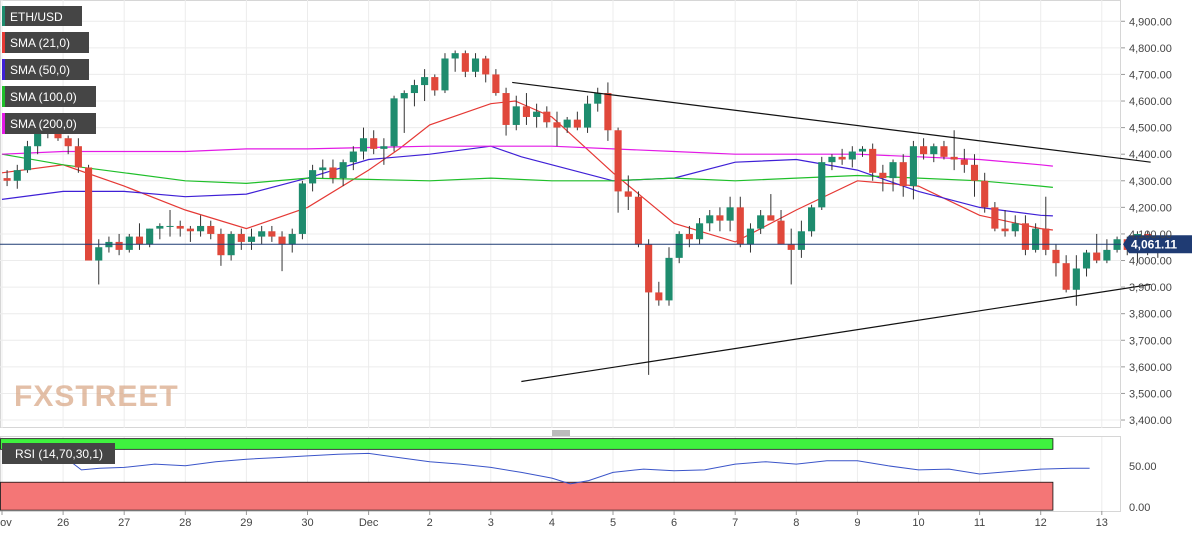  What do you see at coordinates (561, 433) in the screenshot?
I see `pane-resize-handle` at bounding box center [561, 433].